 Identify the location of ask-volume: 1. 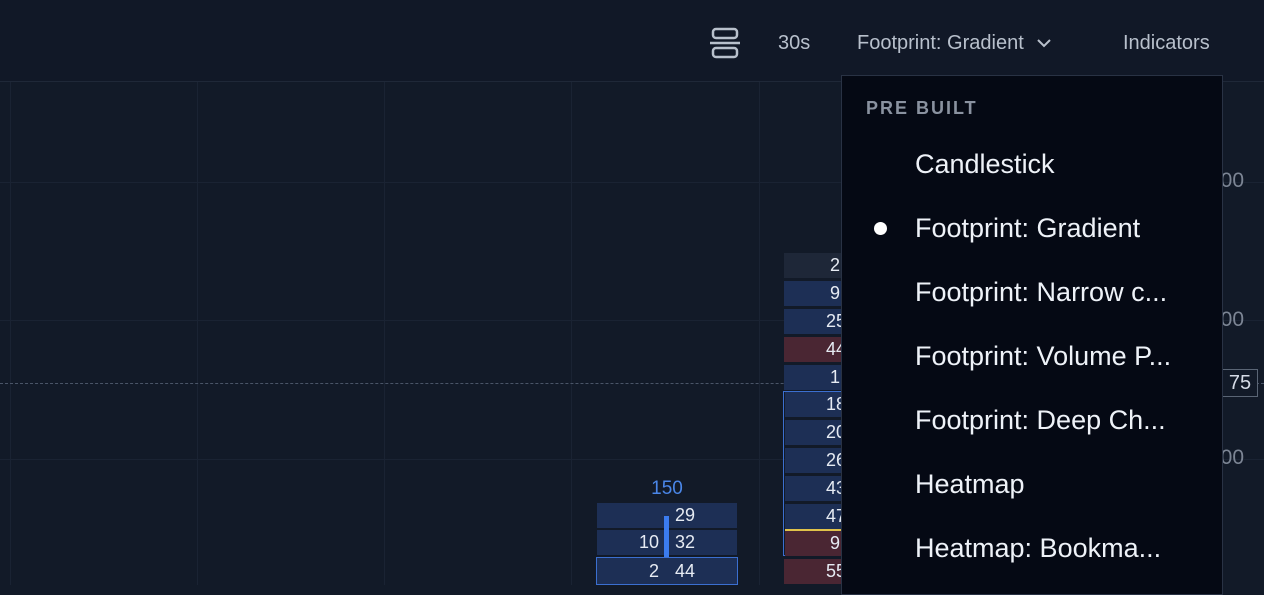
(834, 377).